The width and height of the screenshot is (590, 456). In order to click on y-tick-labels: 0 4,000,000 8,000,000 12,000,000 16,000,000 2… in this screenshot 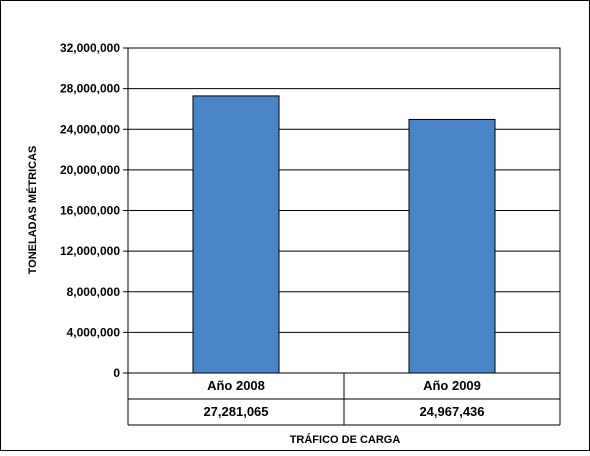, I will do `click(94, 210)`.